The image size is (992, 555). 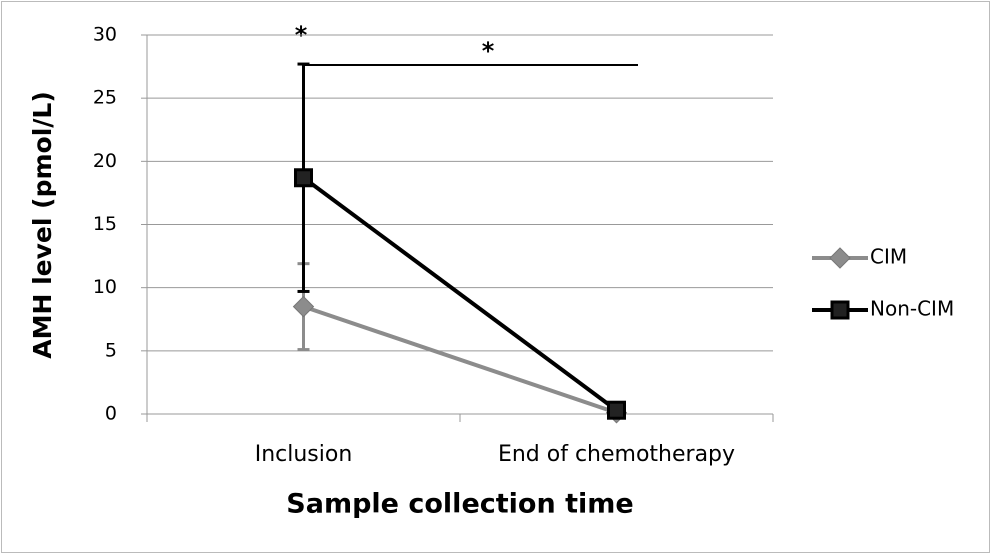 What do you see at coordinates (111, 414) in the screenshot?
I see `y-tick-label: 0` at bounding box center [111, 414].